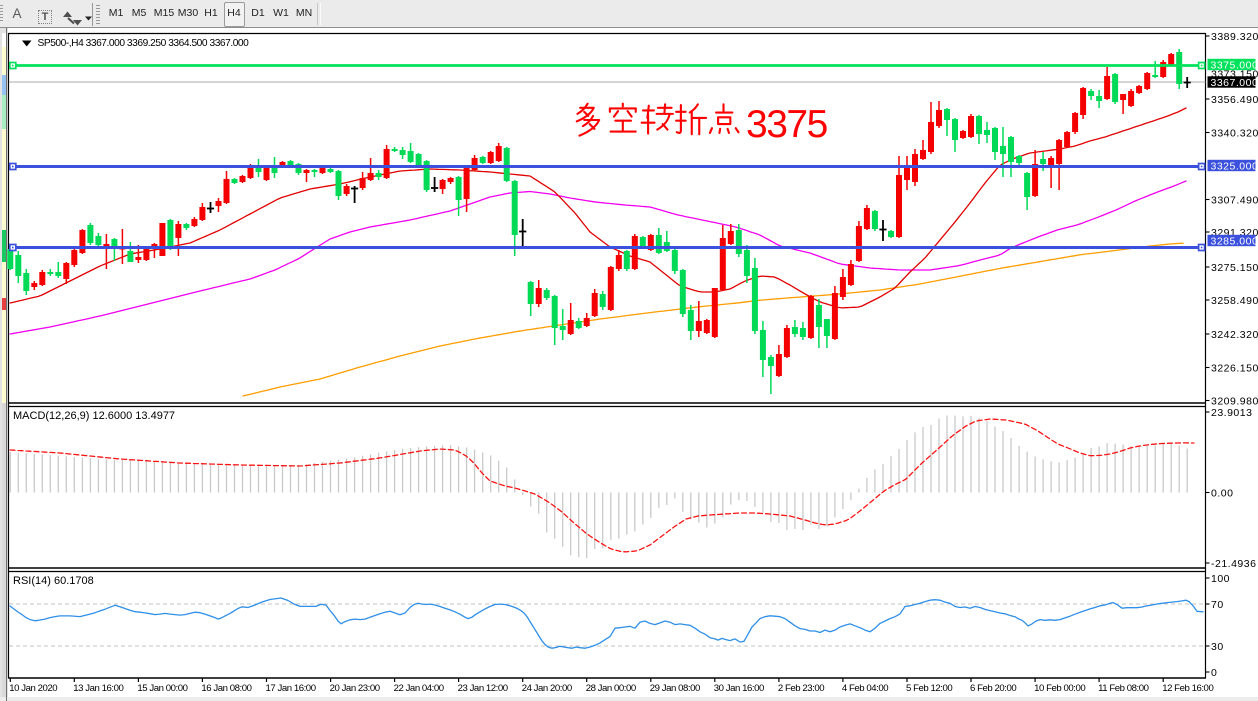  Describe the element at coordinates (162, 688) in the screenshot. I see `svg-text: 15 Jan 00:00` at that location.